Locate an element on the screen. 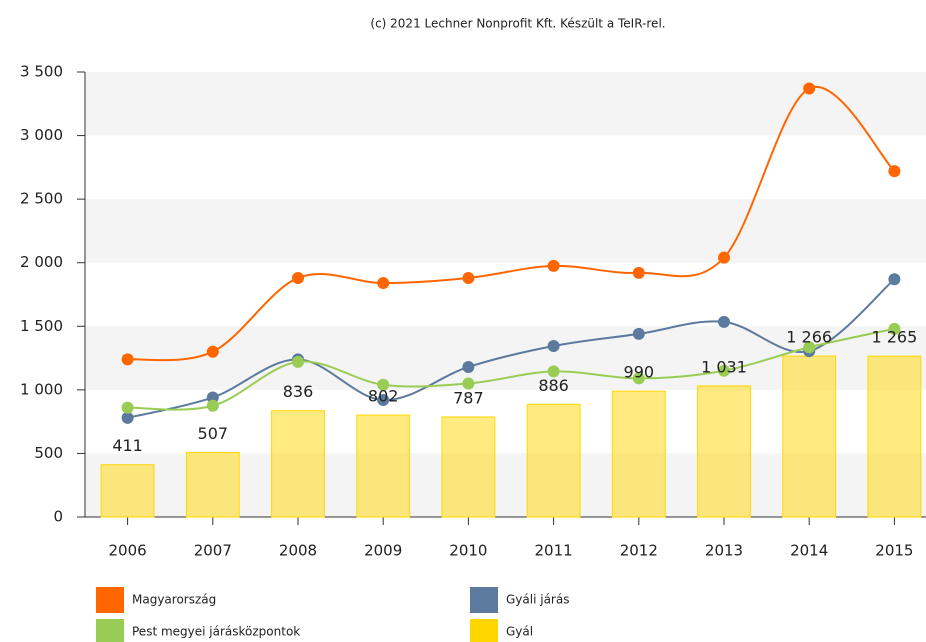 This screenshot has width=926, height=642. x-tick-label: 2007 is located at coordinates (213, 551).